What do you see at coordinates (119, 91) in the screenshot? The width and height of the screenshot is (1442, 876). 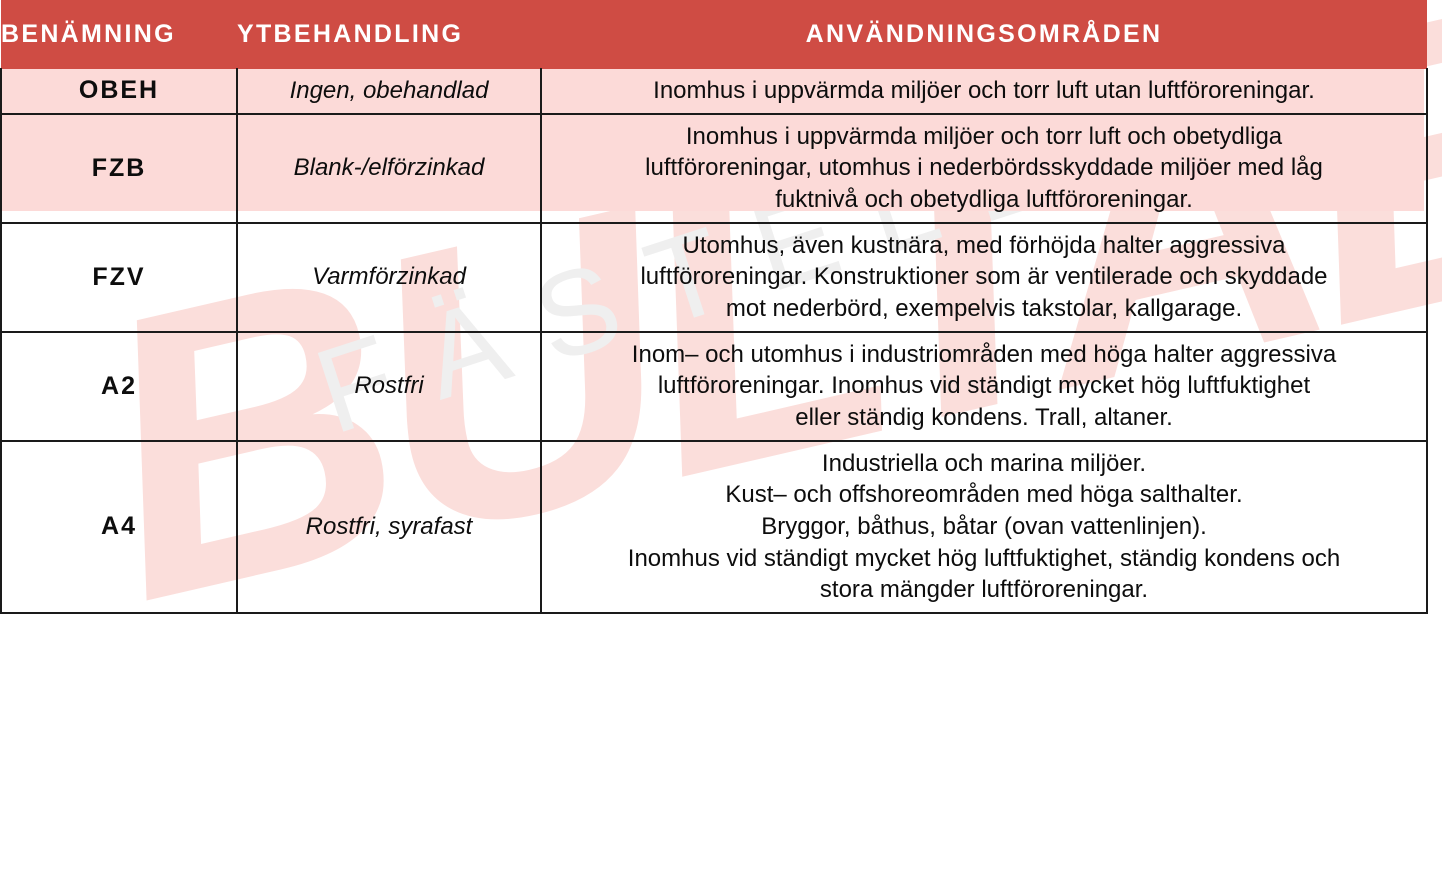 I see `cell-benamning: OBEH` at bounding box center [119, 91].